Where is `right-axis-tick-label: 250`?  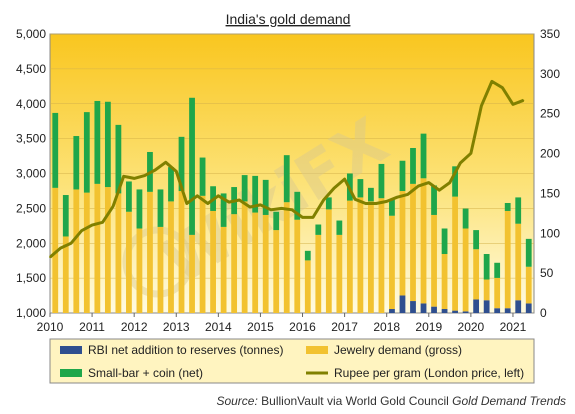
right-axis-tick-label: 250 is located at coordinates (550, 114).